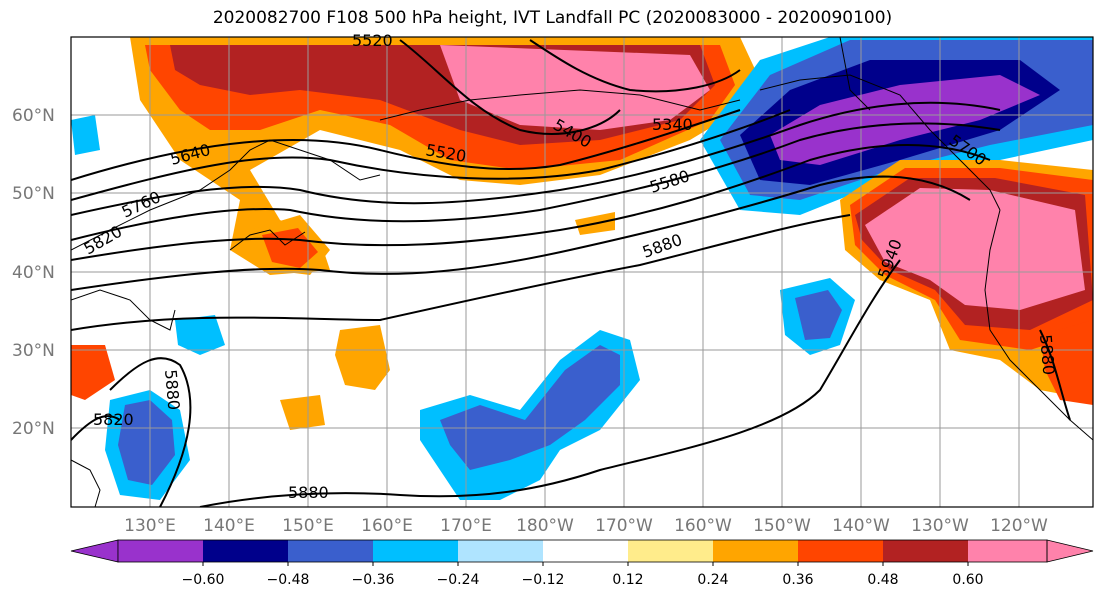 The image size is (1105, 601). What do you see at coordinates (150, 526) in the screenshot?
I see `lon-label: 130°E` at bounding box center [150, 526].